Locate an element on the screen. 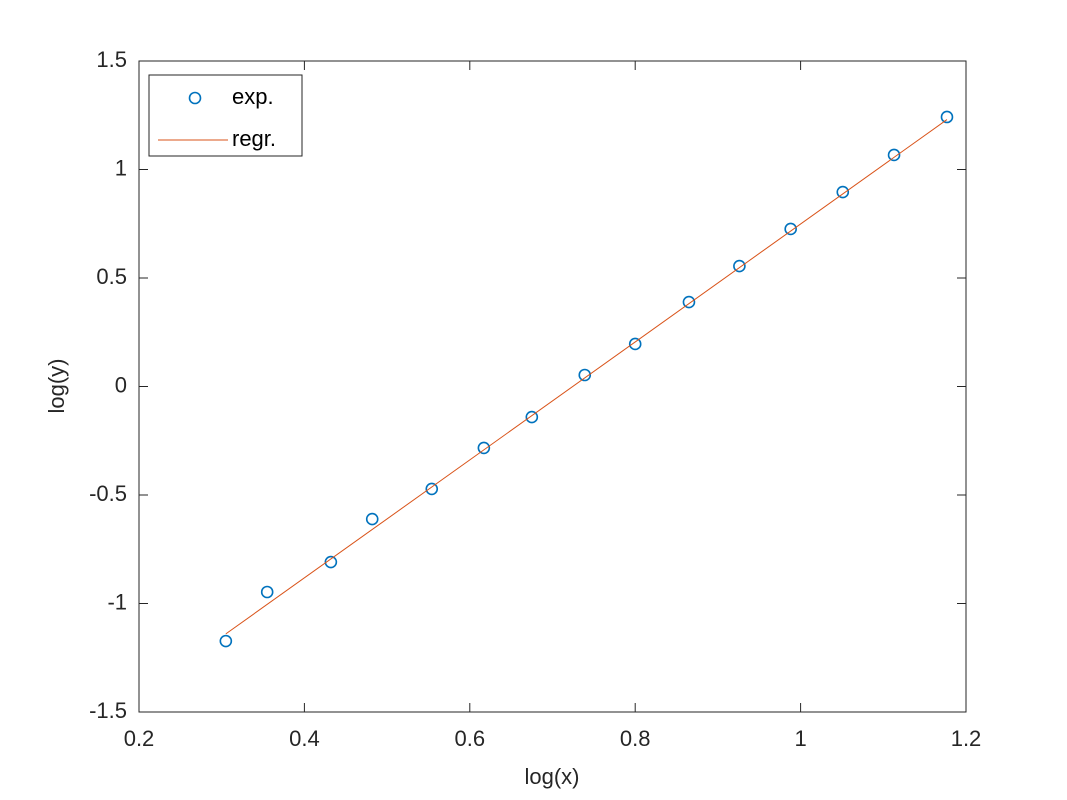 This screenshot has height=800, width=1067. x-tick-label: 0.4 is located at coordinates (304, 738).